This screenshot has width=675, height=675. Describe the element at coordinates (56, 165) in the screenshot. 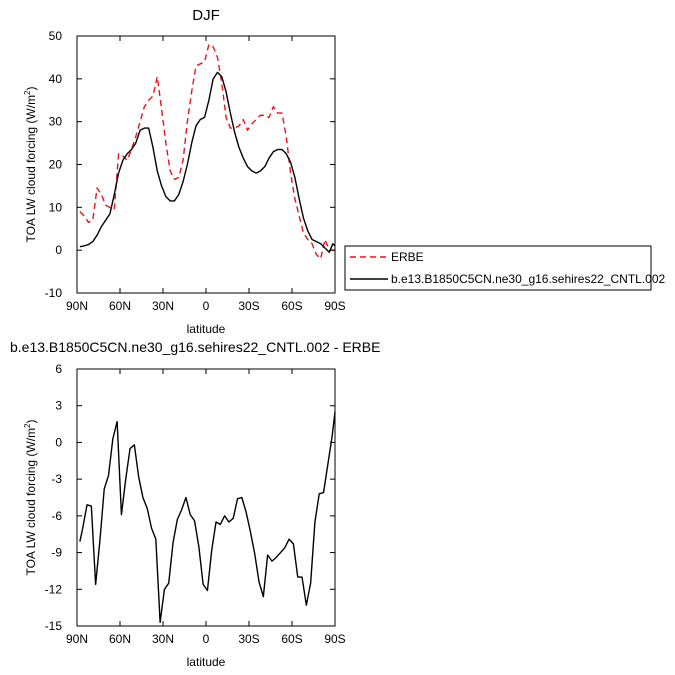

I see `top-y-tick-label: 20` at that location.